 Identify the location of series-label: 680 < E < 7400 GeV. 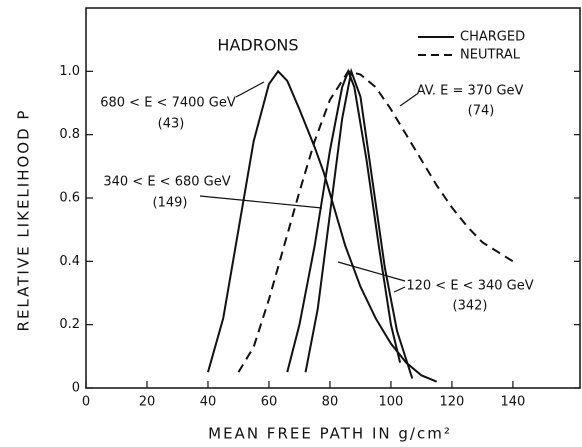
(168, 103).